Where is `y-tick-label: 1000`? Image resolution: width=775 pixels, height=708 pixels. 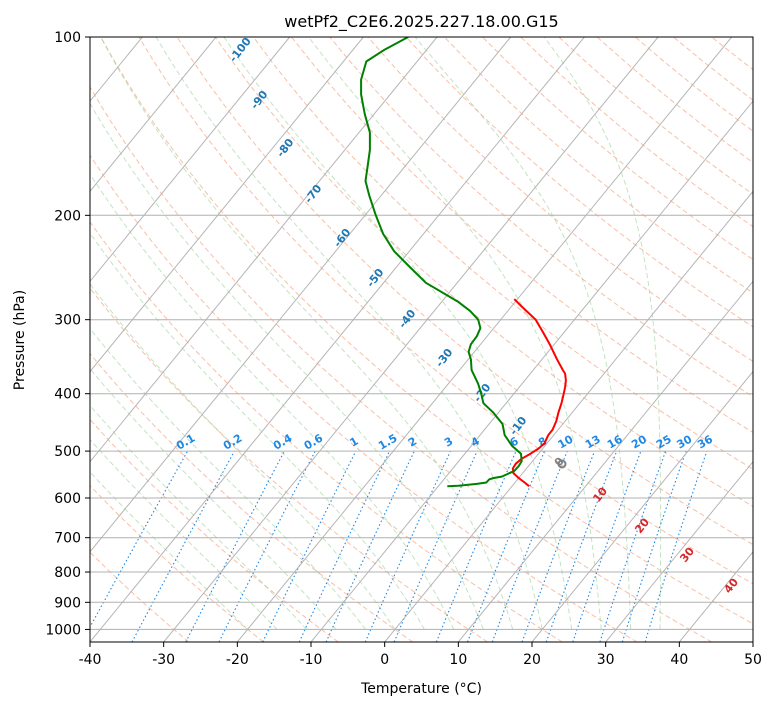 y-tick-label: 1000 is located at coordinates (63, 630).